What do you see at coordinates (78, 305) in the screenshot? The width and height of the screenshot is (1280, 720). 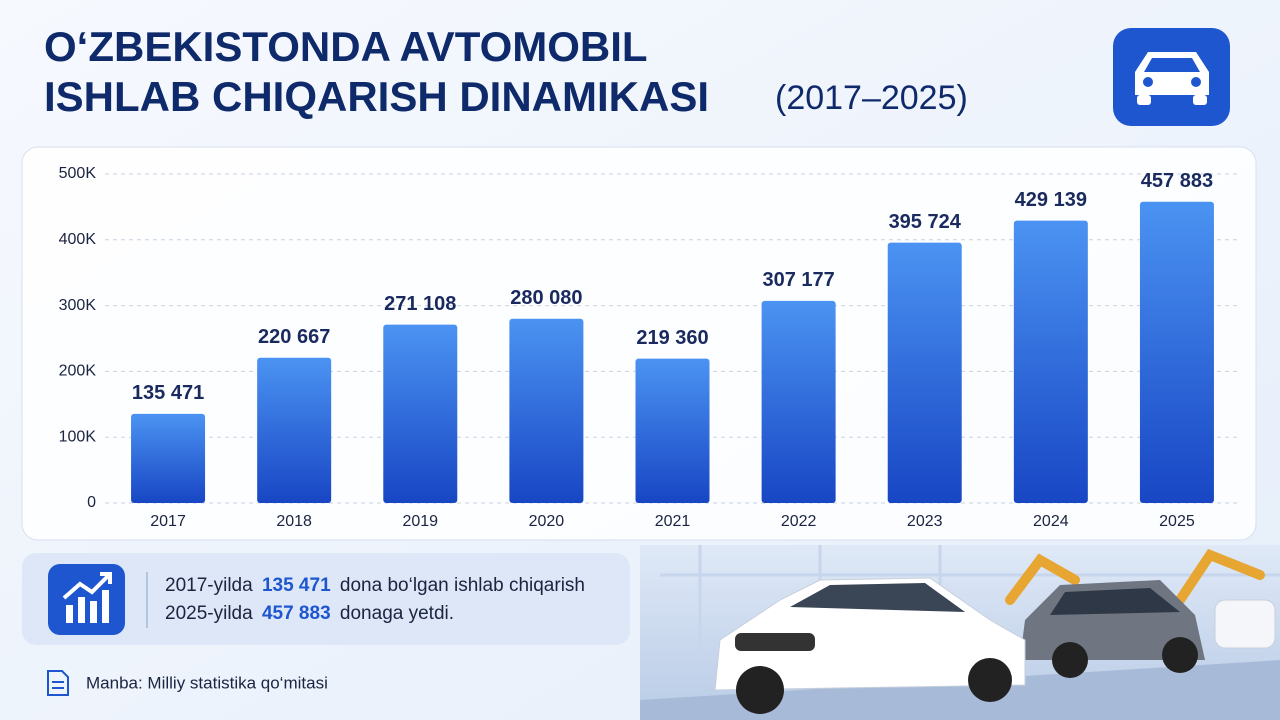 I see `y-tick-label: 300K` at bounding box center [78, 305].